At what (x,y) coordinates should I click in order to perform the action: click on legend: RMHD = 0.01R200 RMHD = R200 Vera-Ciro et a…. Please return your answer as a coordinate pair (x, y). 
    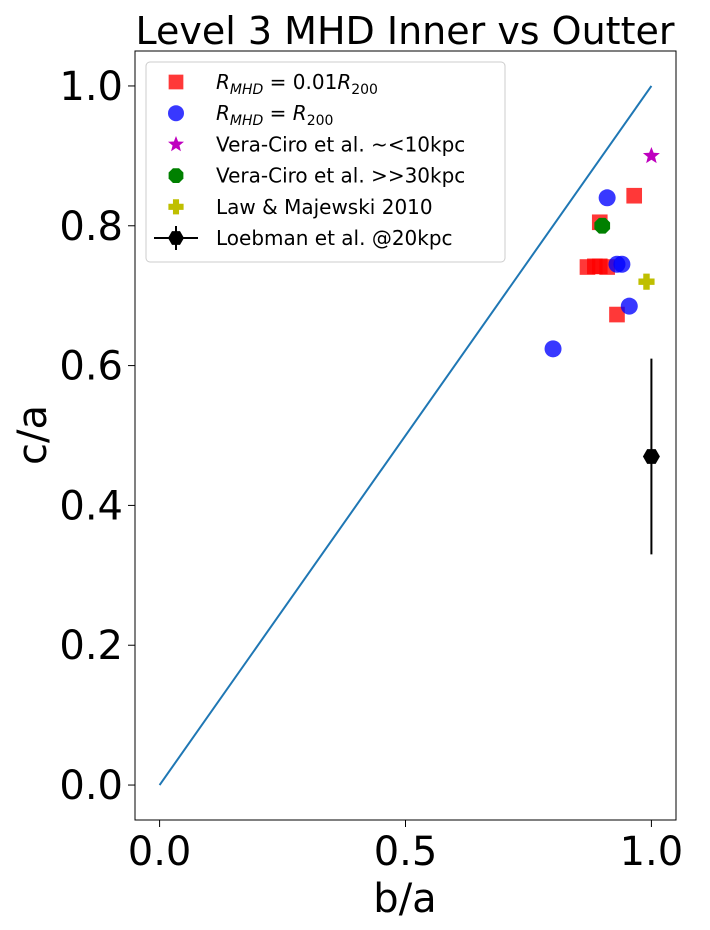
    Looking at the image, I should click on (325, 162).